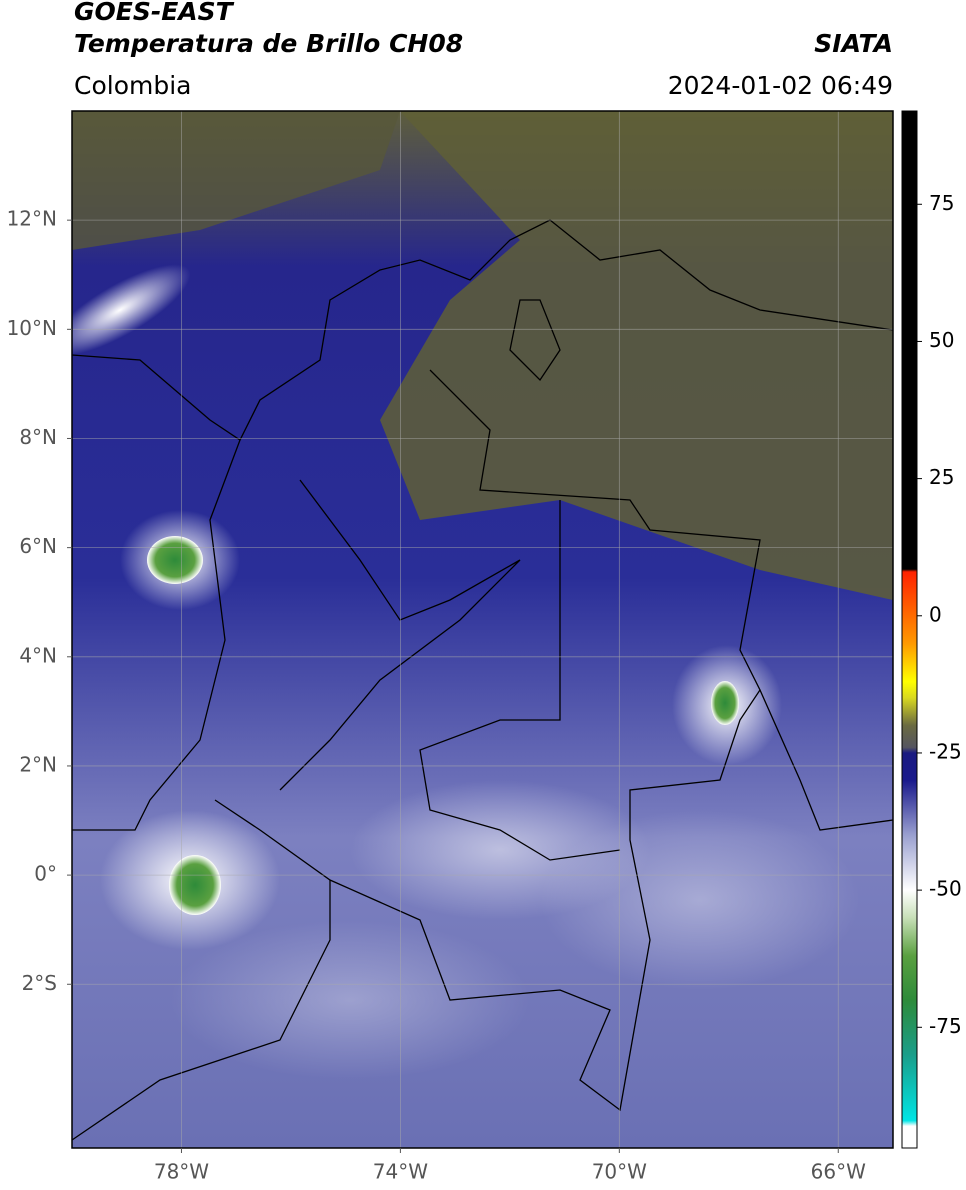 The image size is (966, 1190). Describe the element at coordinates (909, 629) in the screenshot. I see `colorbar` at that location.